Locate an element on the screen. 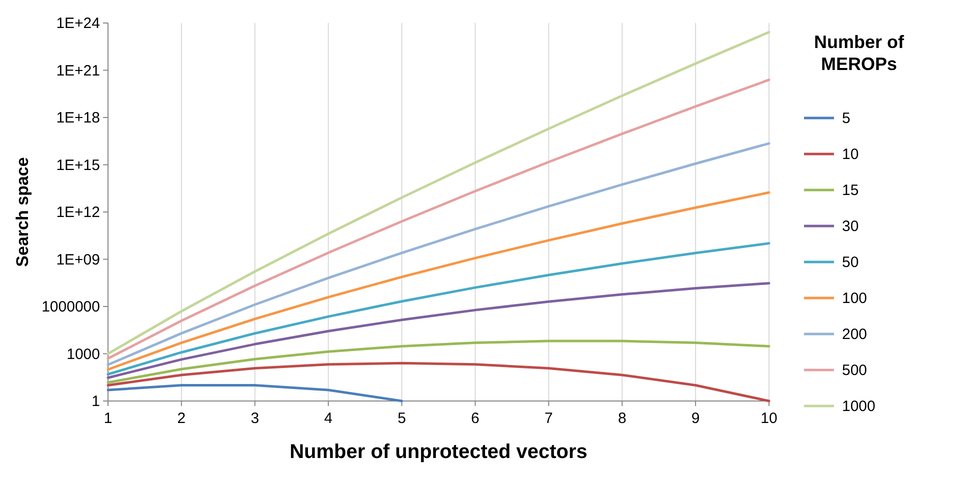 This screenshot has height=486, width=954. y-axis-title: Search space is located at coordinates (22, 212).